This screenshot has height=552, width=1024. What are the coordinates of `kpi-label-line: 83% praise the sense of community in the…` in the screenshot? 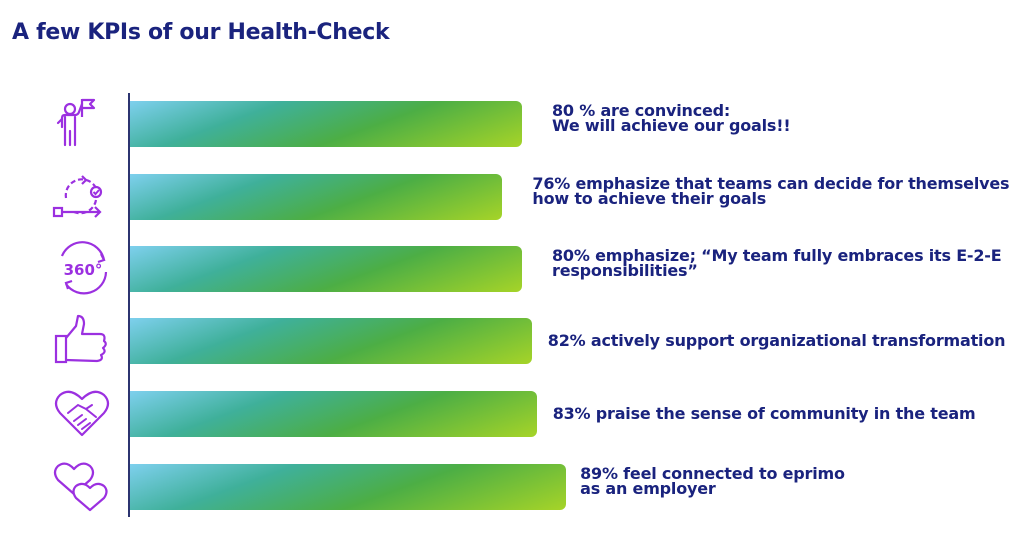 It's located at (764, 413).